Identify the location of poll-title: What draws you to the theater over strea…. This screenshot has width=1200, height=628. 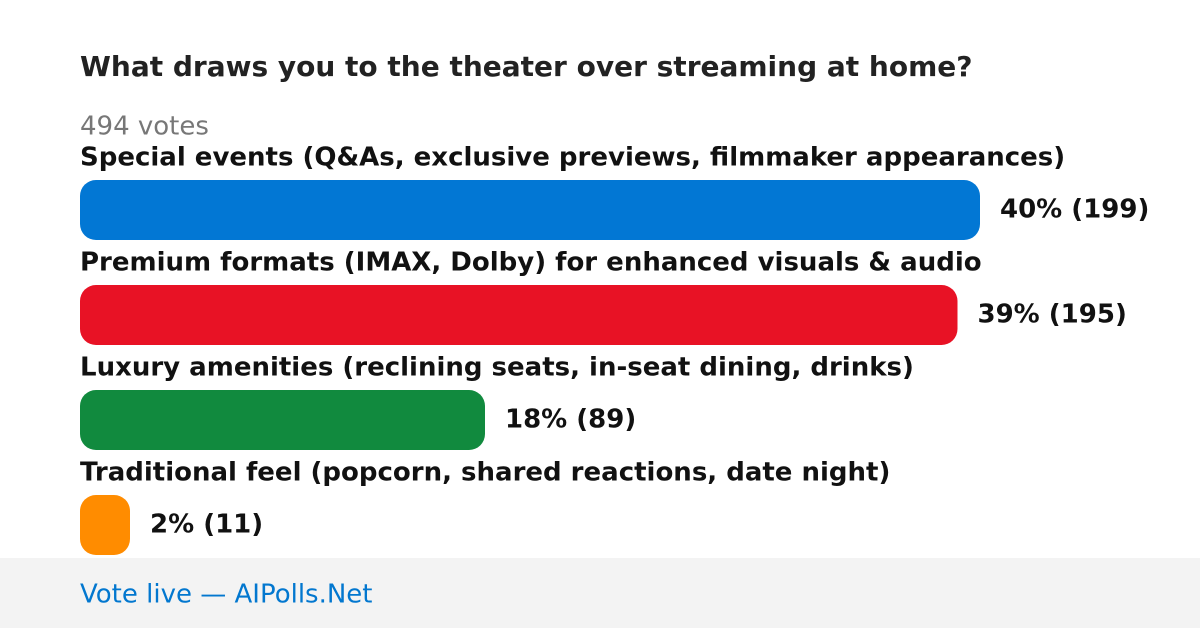
(526, 66).